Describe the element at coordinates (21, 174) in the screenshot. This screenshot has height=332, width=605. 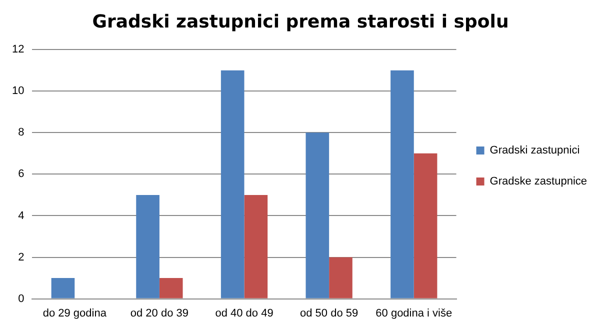
I see `y-tick-label: 6` at that location.